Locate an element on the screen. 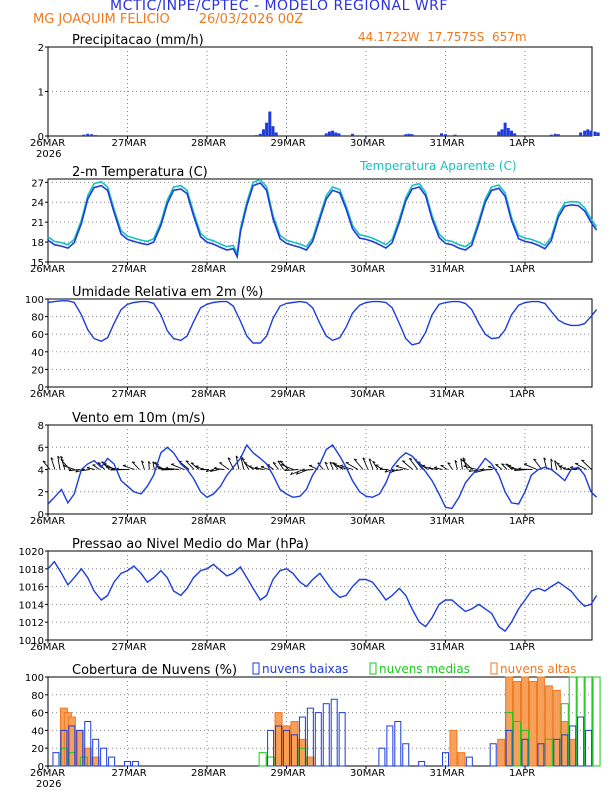  y-tick-label: 1014 is located at coordinates (31, 605).